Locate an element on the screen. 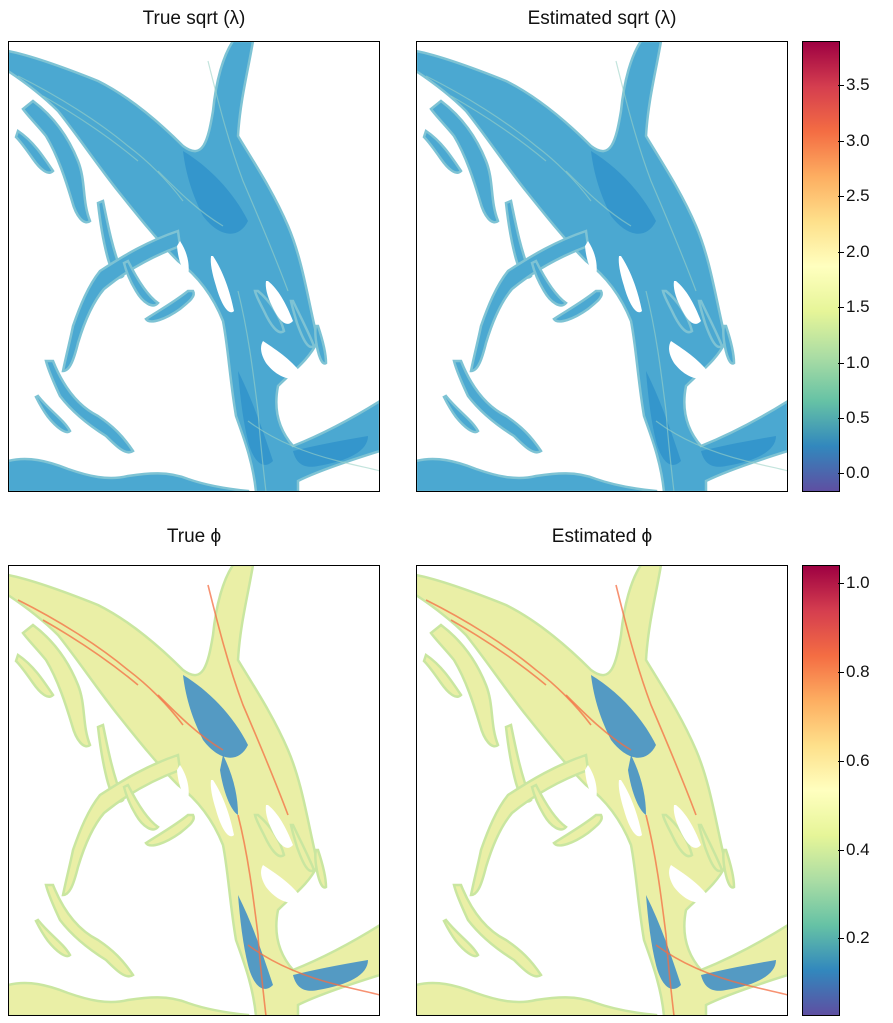 This screenshot has height=1023, width=893. colorbar-tick-label: 3.0 is located at coordinates (858, 140).